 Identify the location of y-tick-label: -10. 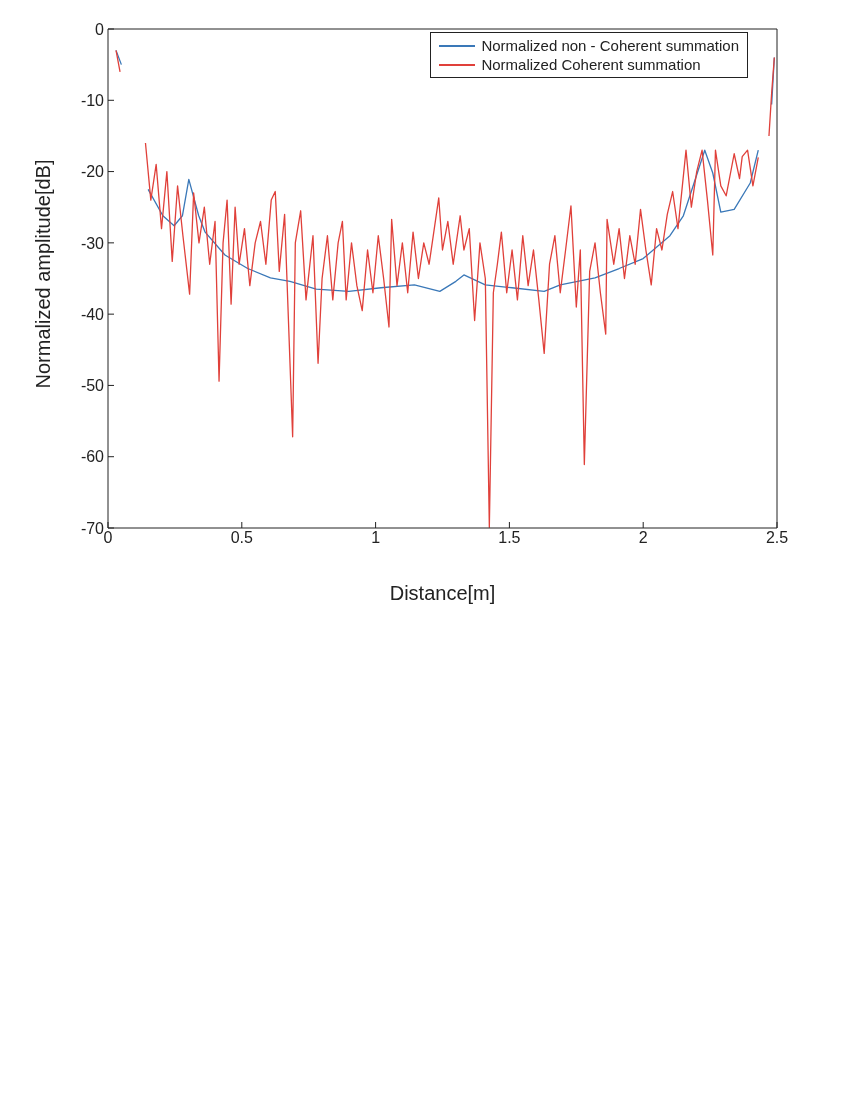
(92, 100).